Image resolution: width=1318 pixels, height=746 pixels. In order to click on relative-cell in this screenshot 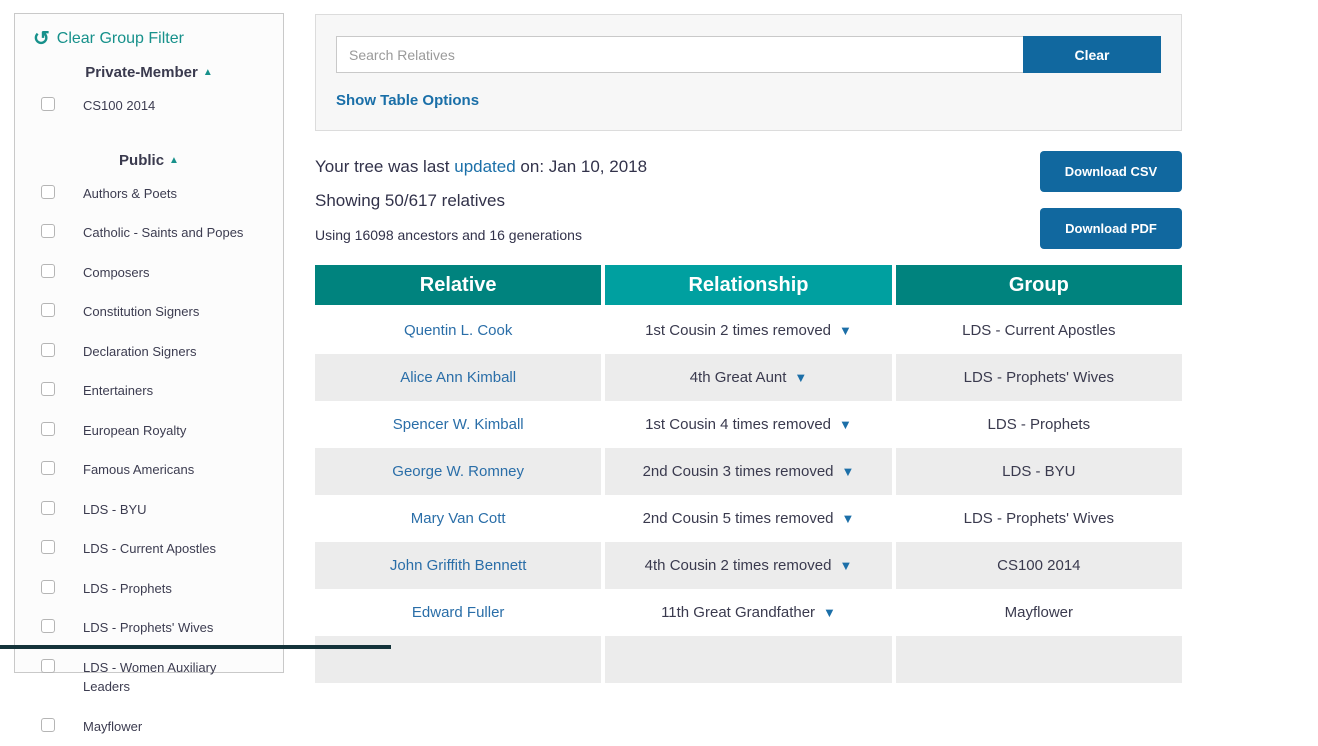, I will do `click(458, 659)`.